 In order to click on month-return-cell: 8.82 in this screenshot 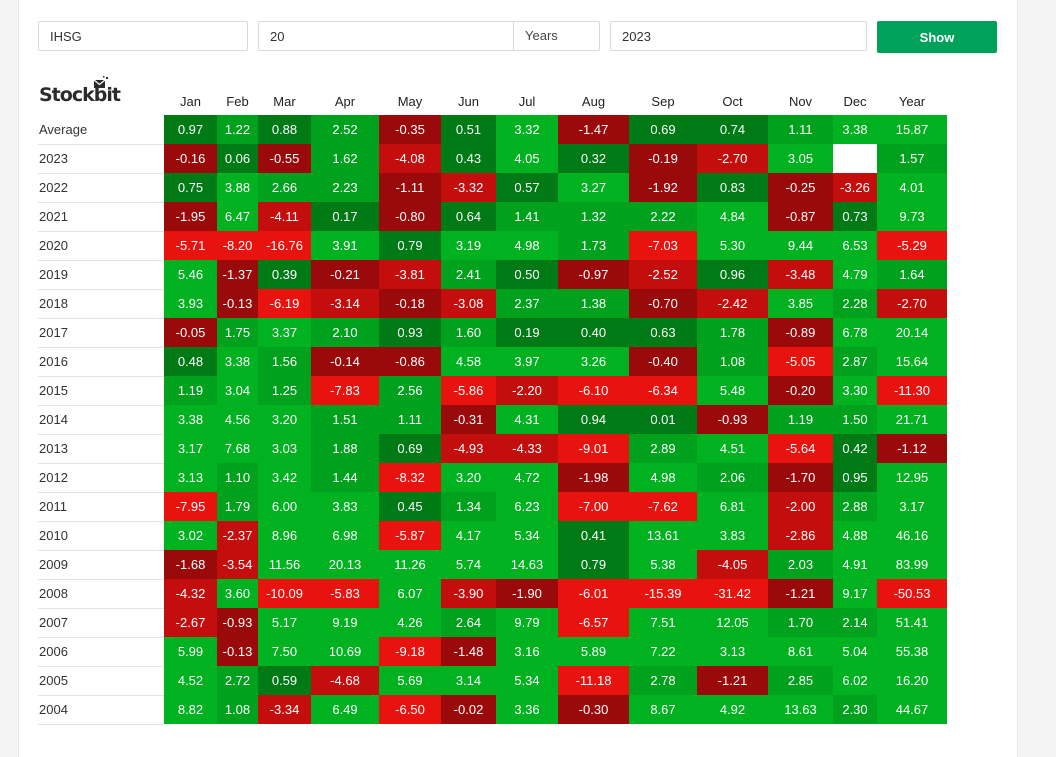, I will do `click(190, 709)`.